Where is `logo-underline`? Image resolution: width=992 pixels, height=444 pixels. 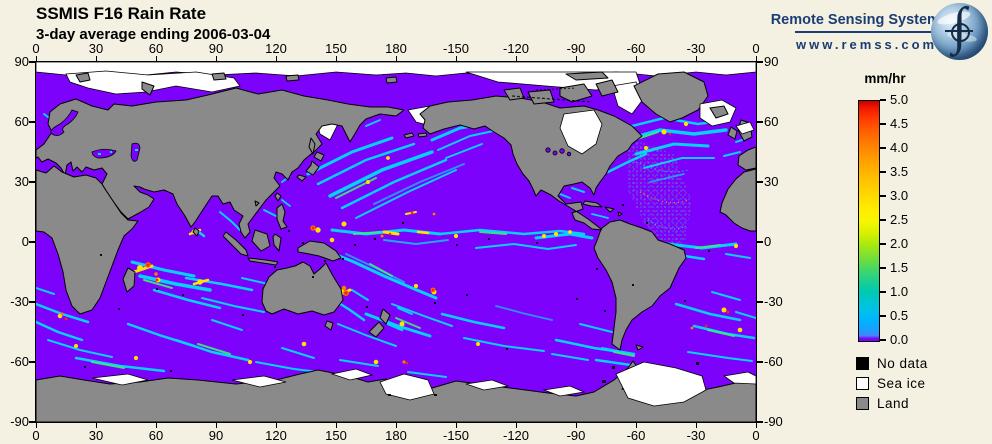 logo-underline is located at coordinates (871, 32).